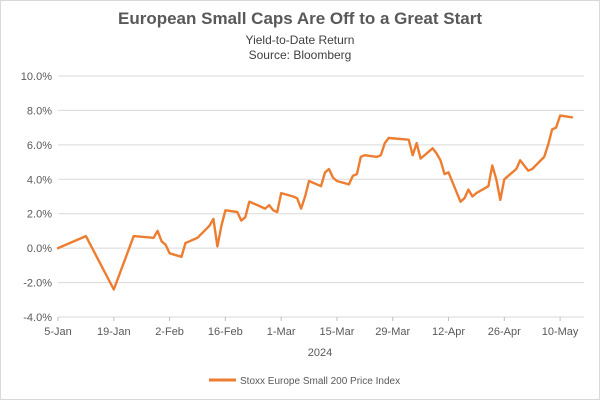  Describe the element at coordinates (37, 318) in the screenshot. I see `y-tick-label: -4.0%` at that location.